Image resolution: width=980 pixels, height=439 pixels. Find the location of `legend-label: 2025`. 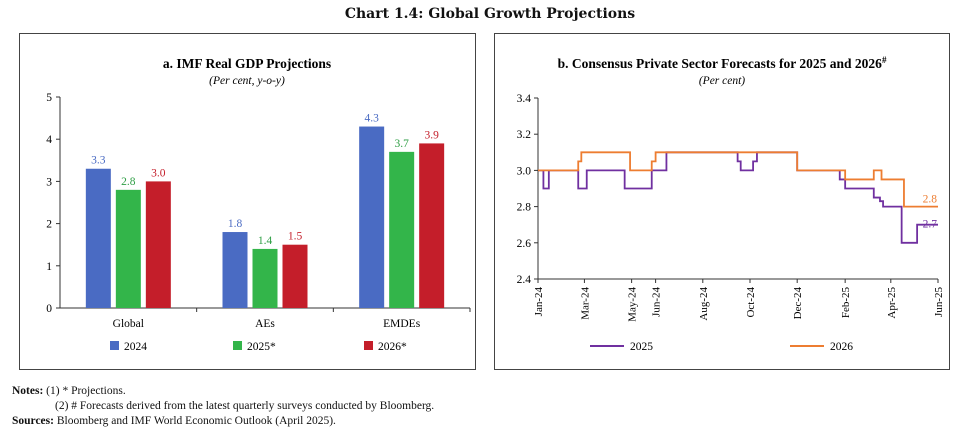

legend-label: 2025 is located at coordinates (641, 347).